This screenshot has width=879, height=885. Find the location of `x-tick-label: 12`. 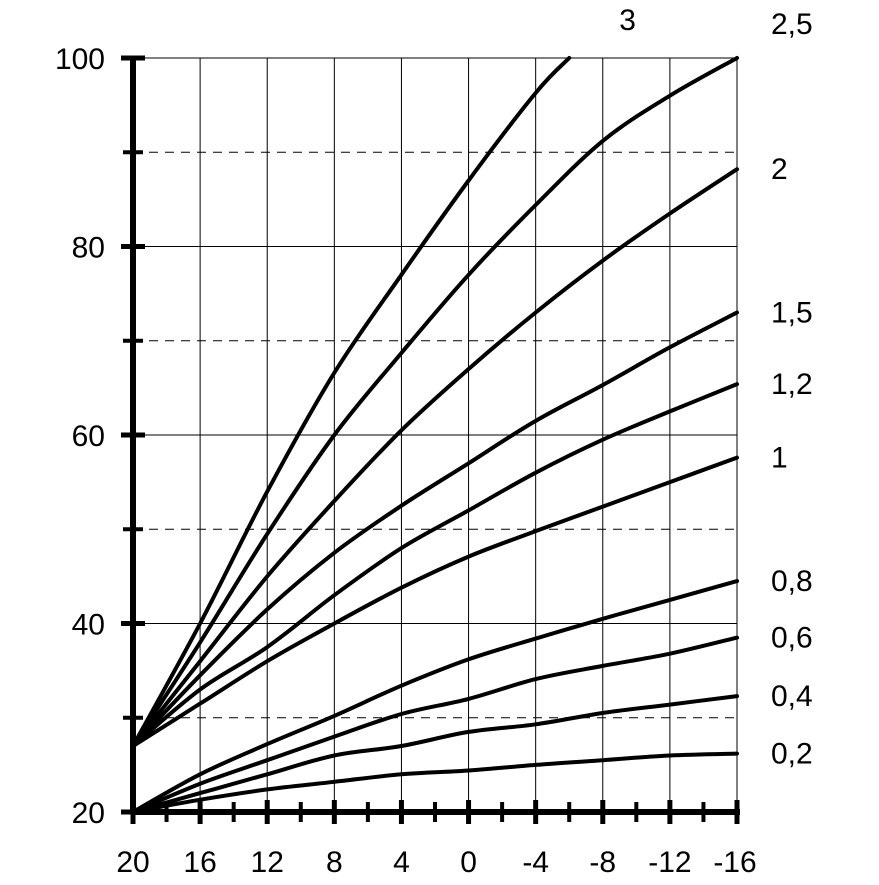

x-tick-label: 12 is located at coordinates (267, 862).